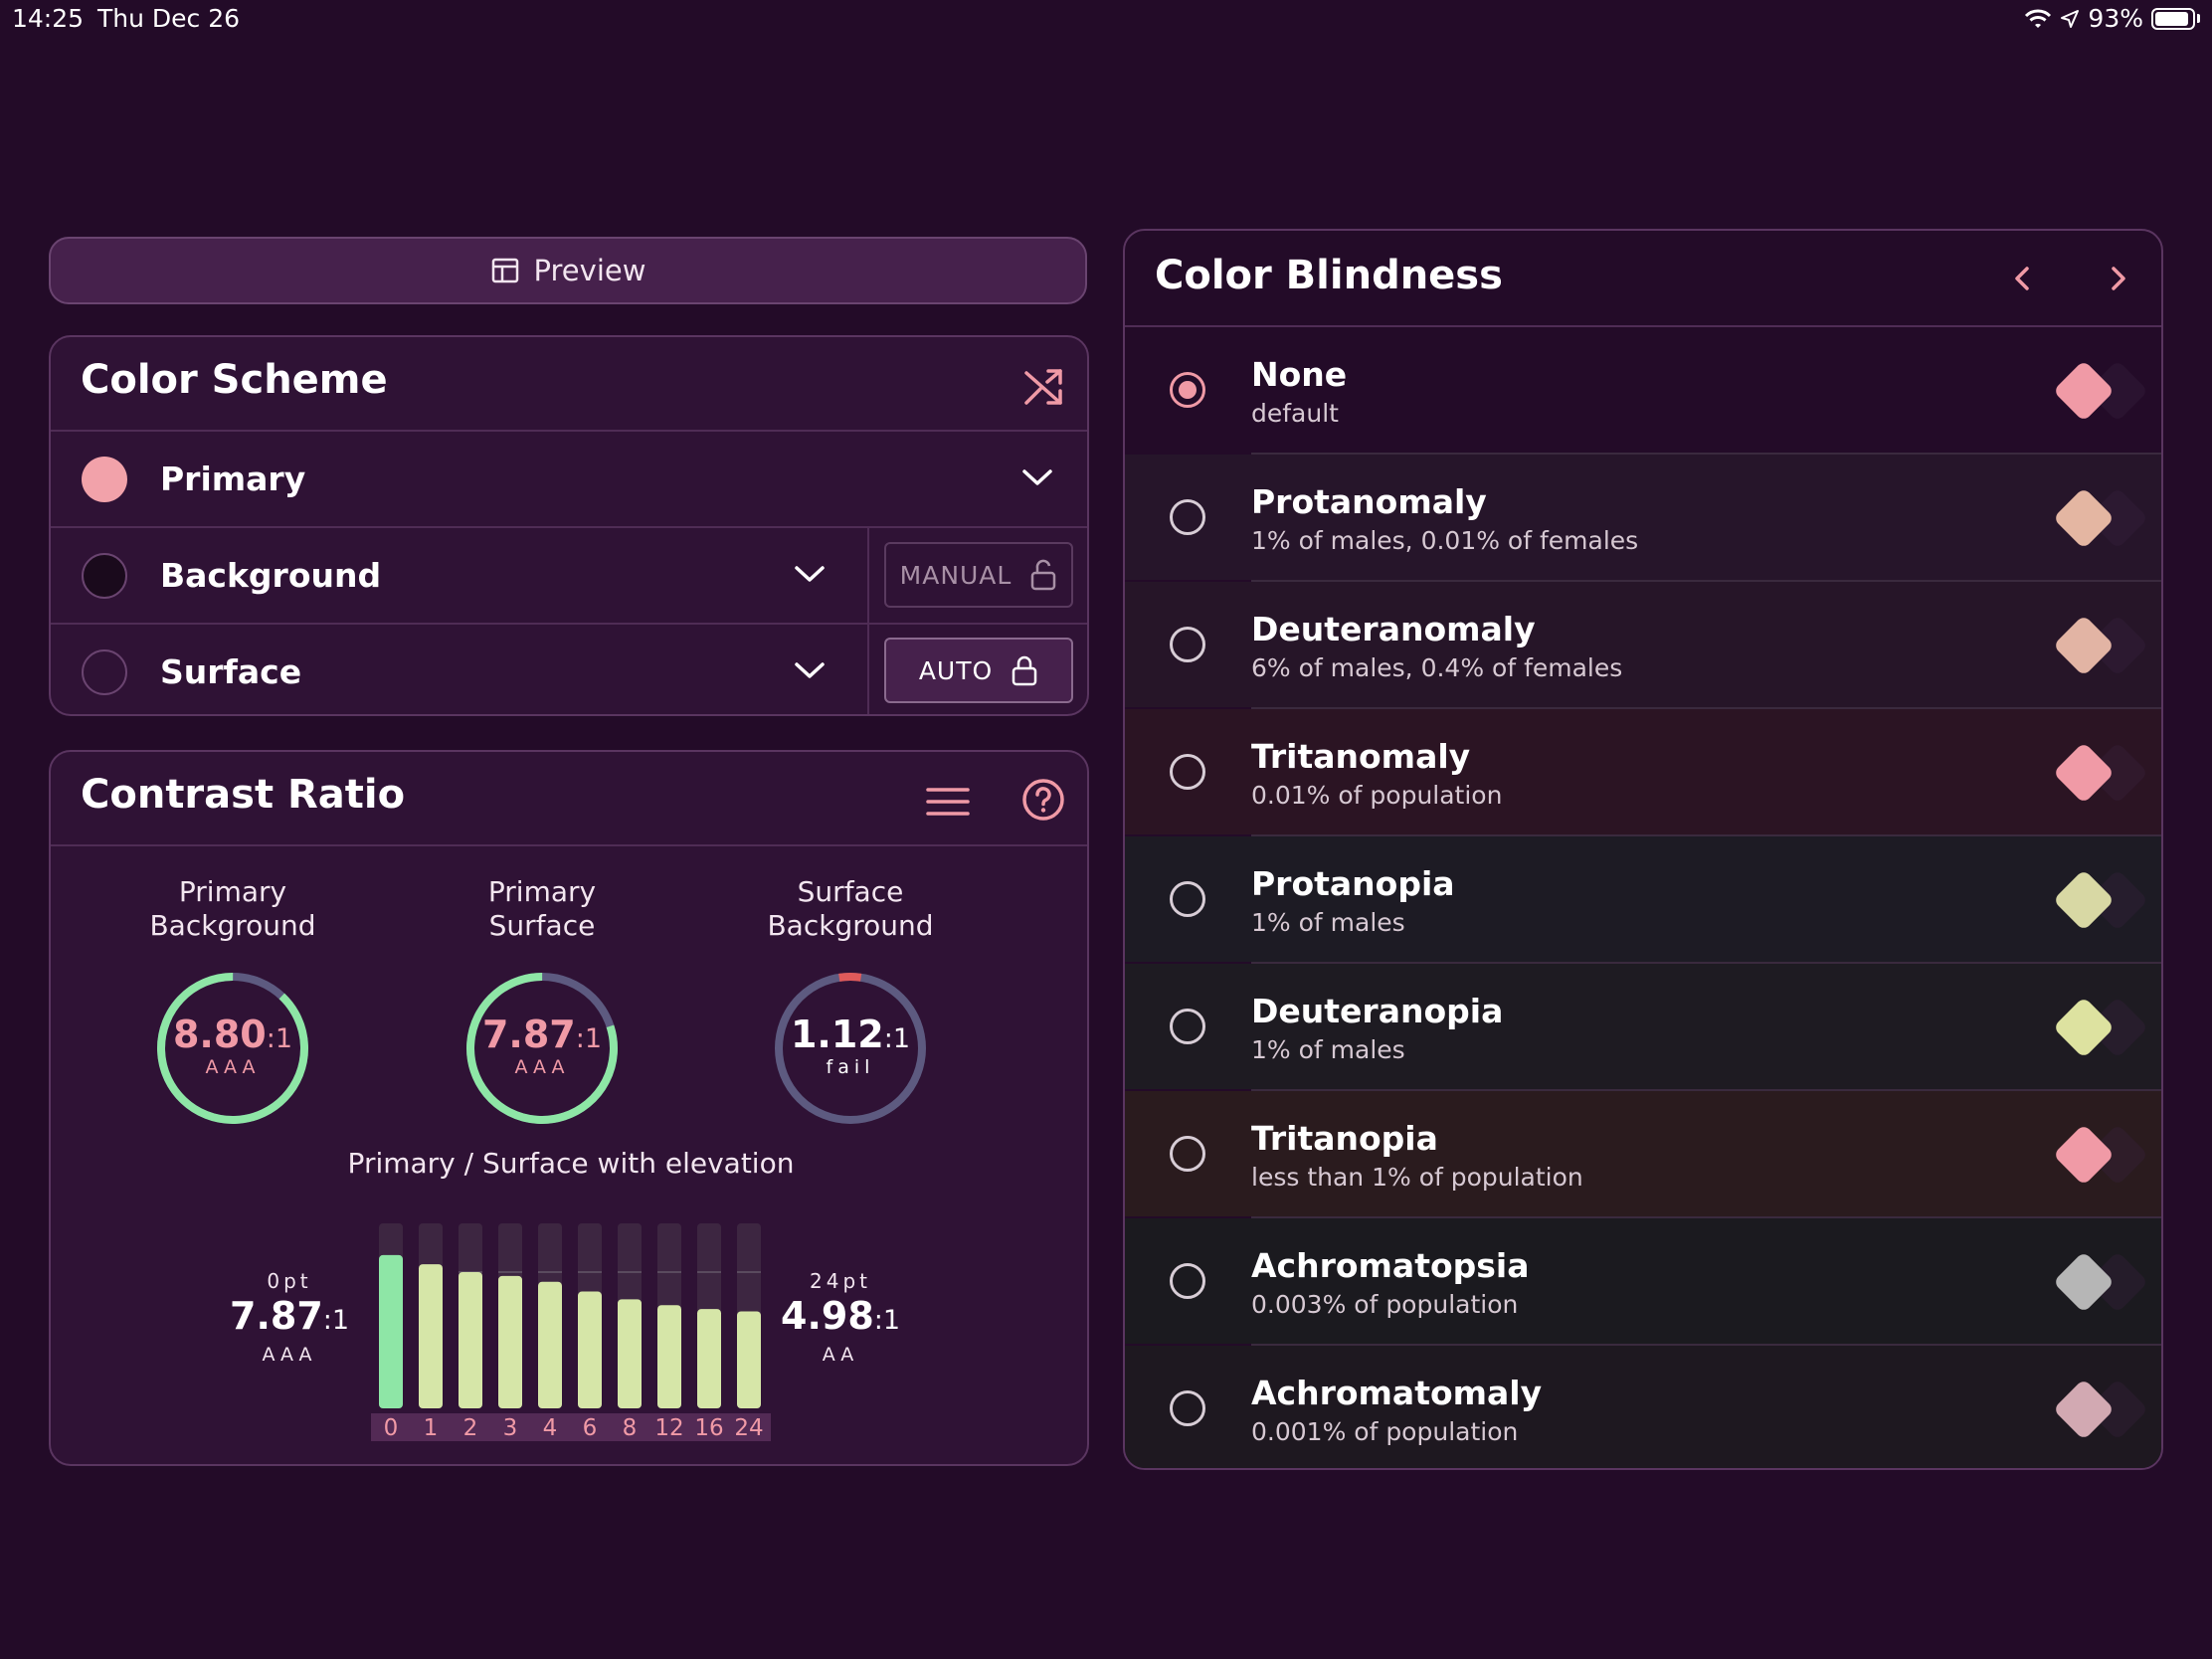 The width and height of the screenshot is (2212, 1659). I want to click on radio-dot, so click(1188, 390).